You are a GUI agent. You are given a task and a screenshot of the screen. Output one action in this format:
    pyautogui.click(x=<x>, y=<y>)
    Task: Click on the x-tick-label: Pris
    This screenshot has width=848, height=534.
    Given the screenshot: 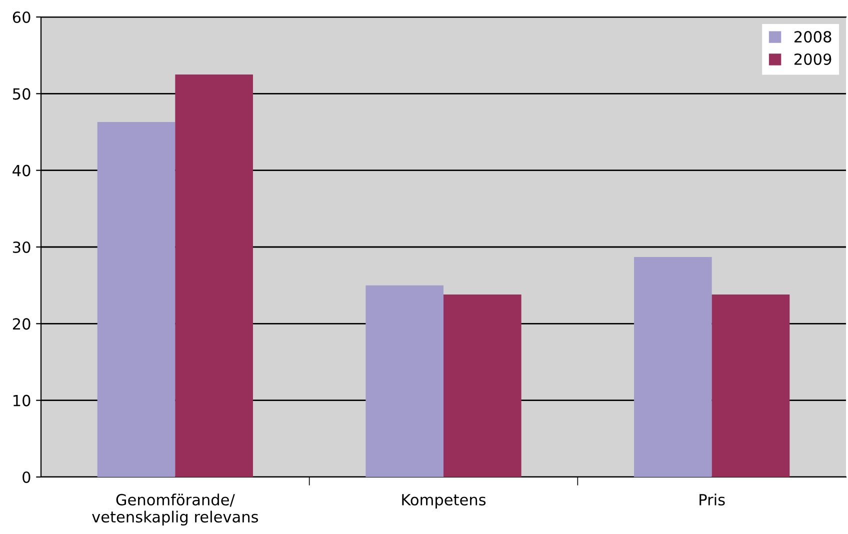 What is the action you would take?
    pyautogui.click(x=712, y=500)
    